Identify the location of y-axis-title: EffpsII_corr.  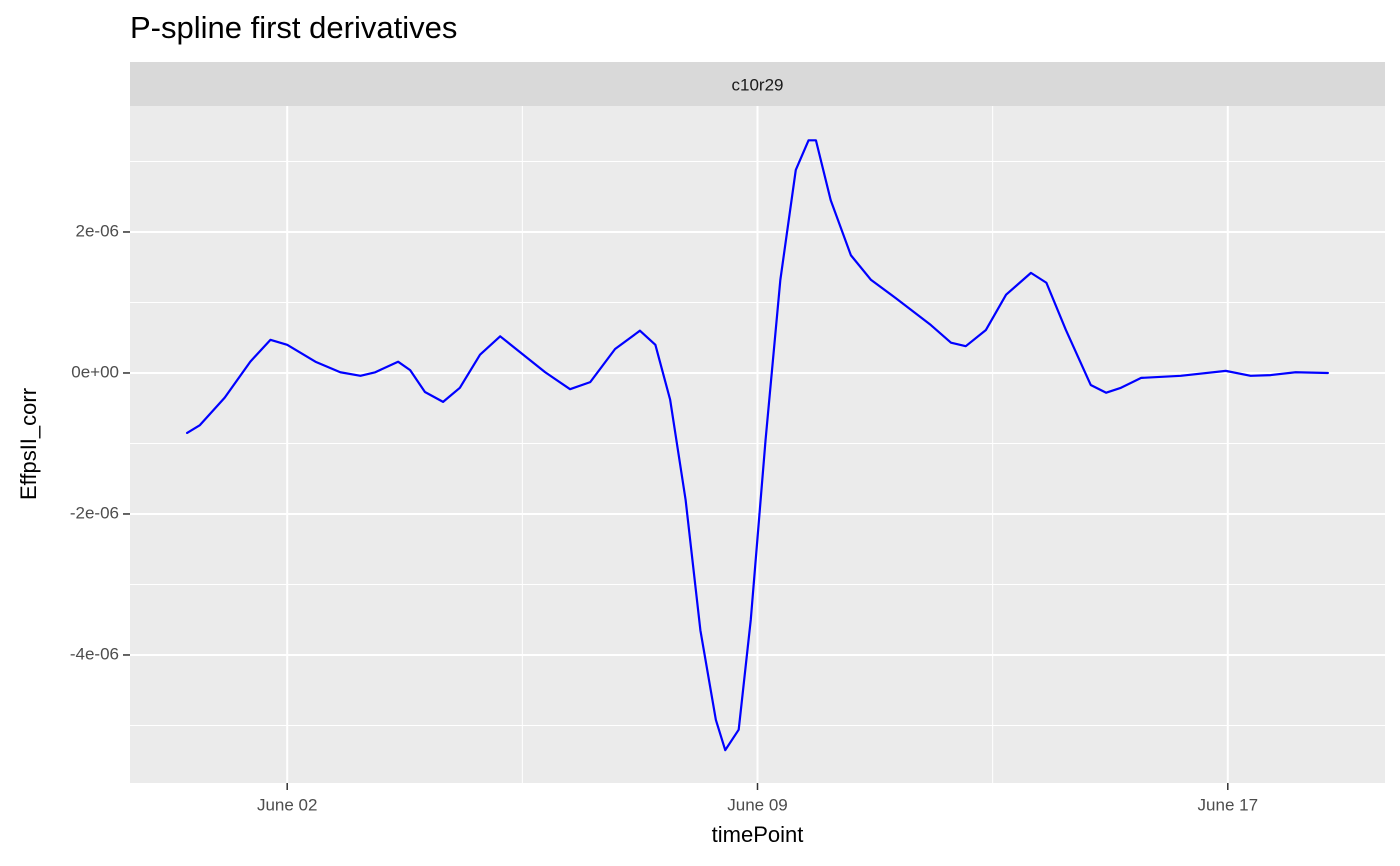
(28, 444).